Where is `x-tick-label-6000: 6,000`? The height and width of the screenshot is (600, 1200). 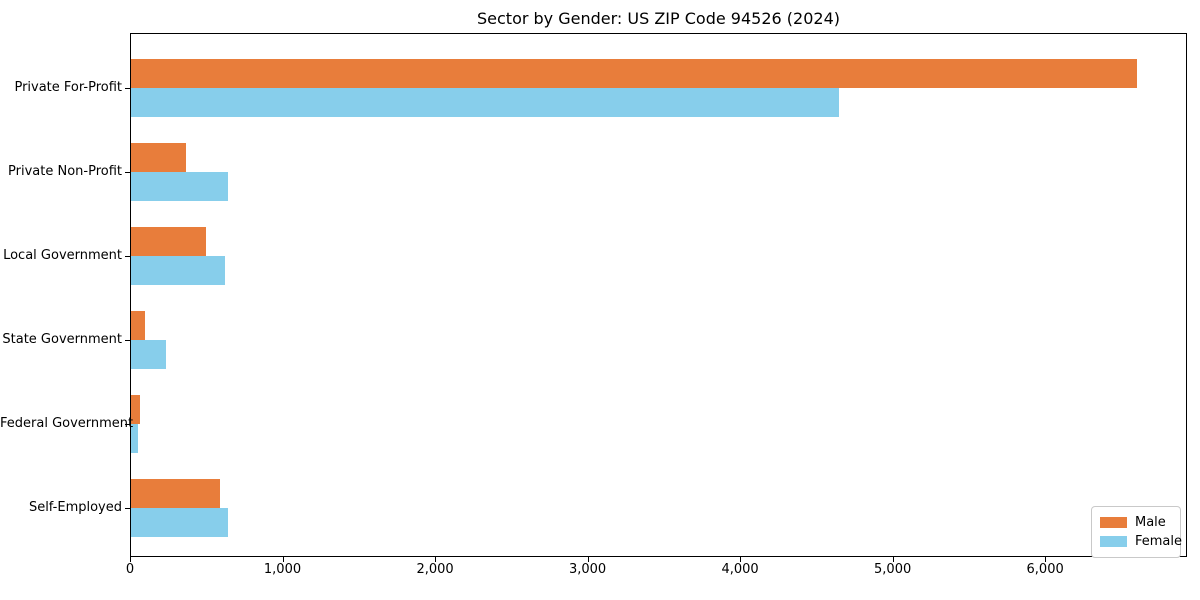
x-tick-label-6000: 6,000 is located at coordinates (1045, 569).